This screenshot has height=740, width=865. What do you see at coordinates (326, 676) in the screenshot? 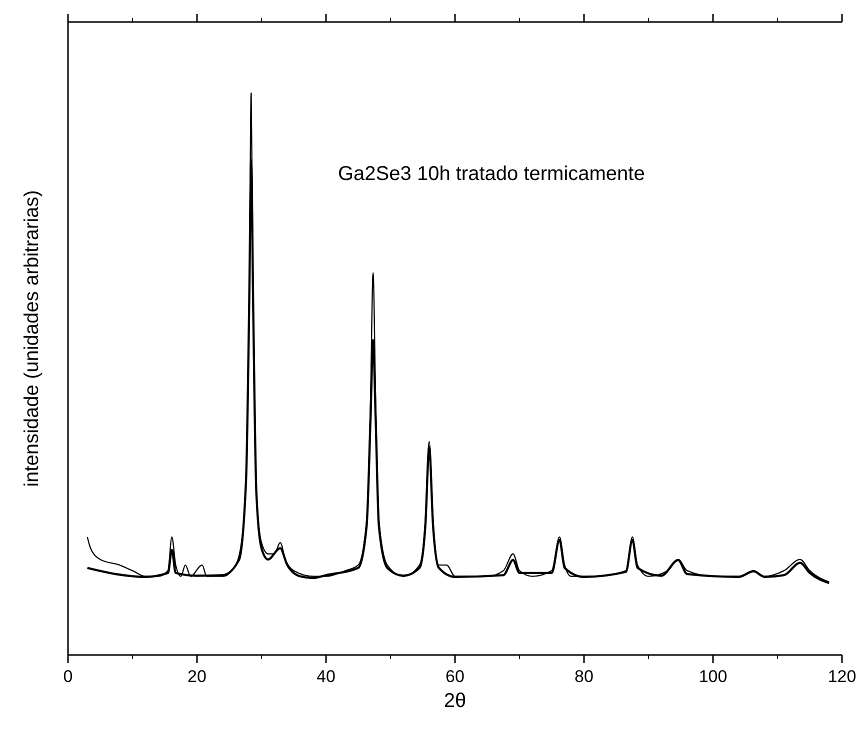
I see `x-tick-label: 40` at bounding box center [326, 676].